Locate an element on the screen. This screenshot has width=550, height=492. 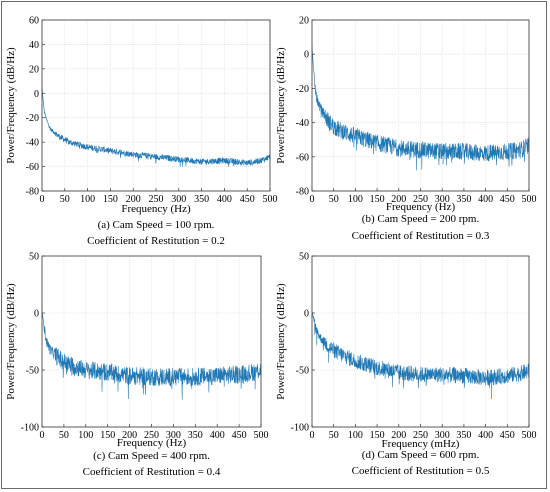
caption-line-2: Coefficient of Restitution = 0.3 is located at coordinates (421, 236).